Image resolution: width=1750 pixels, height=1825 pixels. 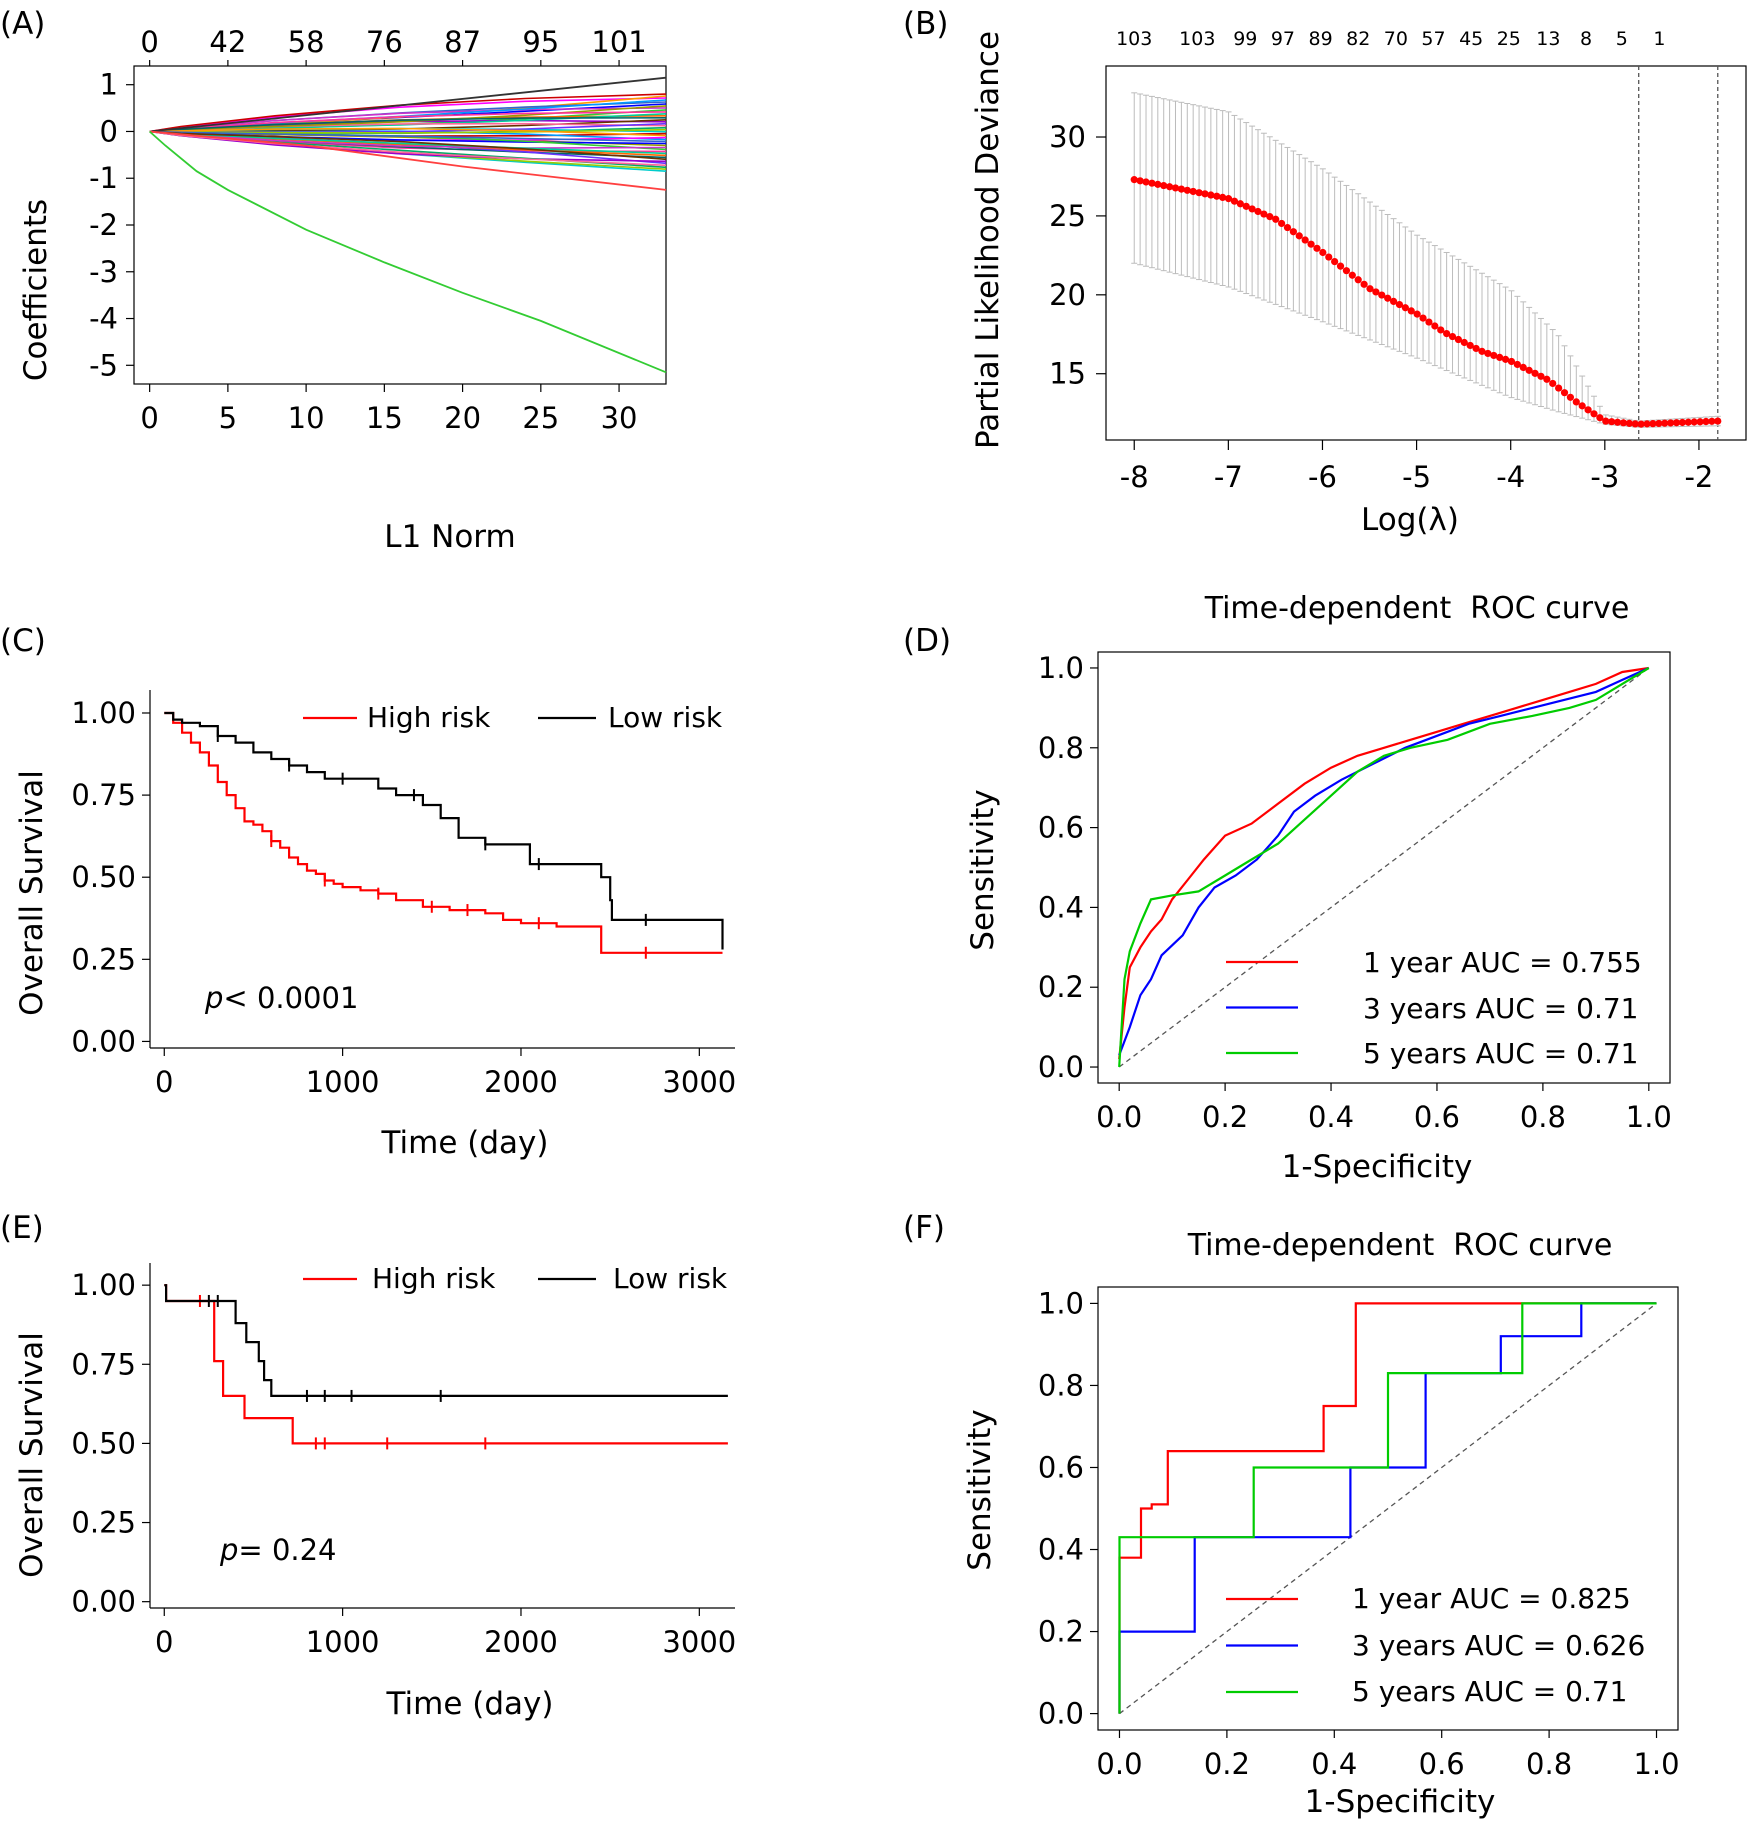 I want to click on panel-a-ytick-label: -2, so click(x=103, y=225).